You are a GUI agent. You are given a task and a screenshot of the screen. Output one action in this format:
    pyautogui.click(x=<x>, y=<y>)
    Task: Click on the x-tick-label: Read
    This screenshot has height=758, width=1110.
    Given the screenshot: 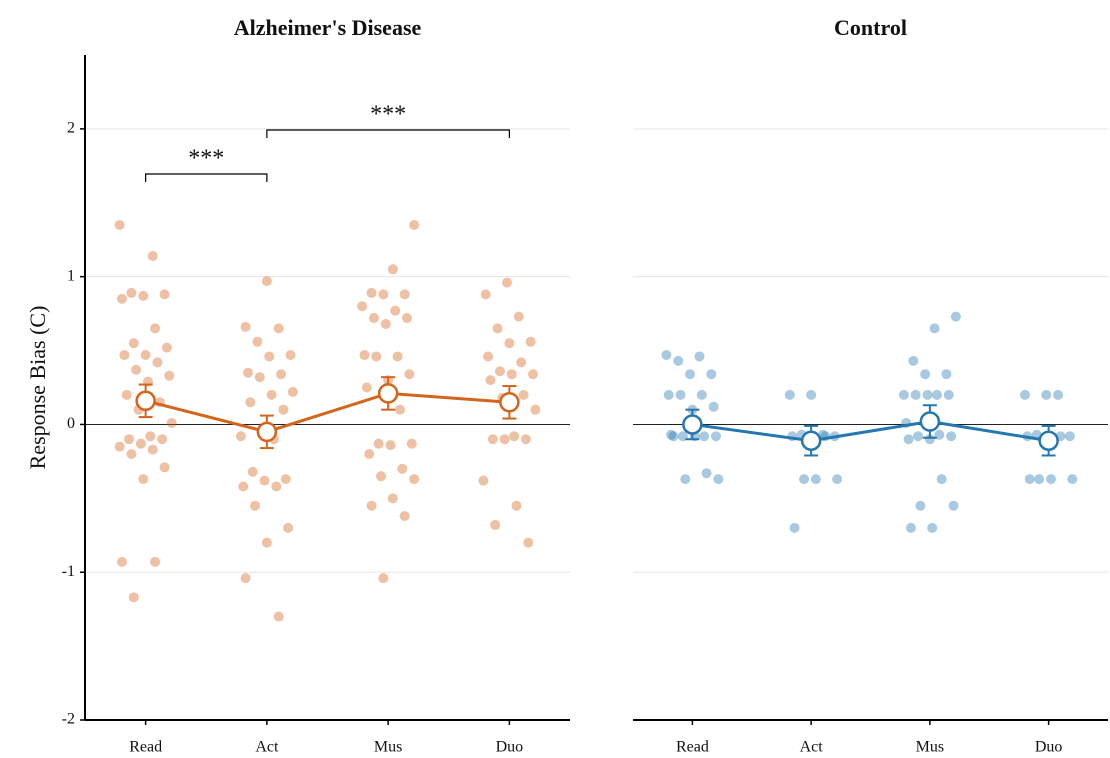 What is the action you would take?
    pyautogui.click(x=692, y=747)
    